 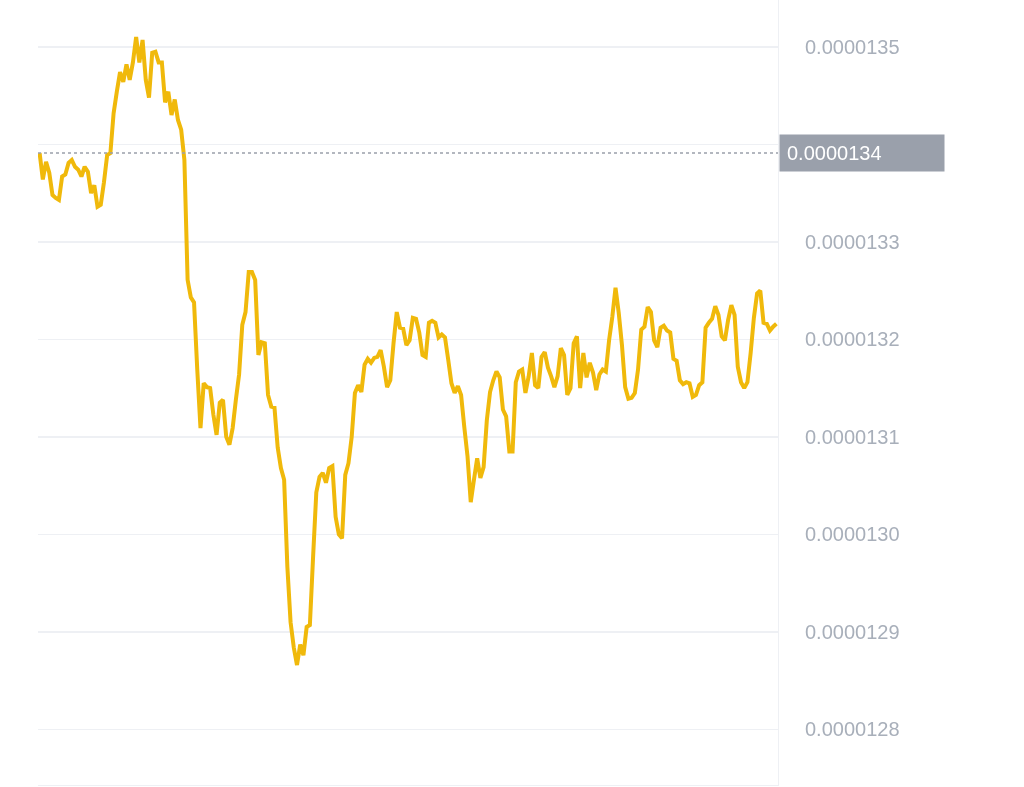 I want to click on y-tick-label: 0.0000129, so click(x=852, y=631).